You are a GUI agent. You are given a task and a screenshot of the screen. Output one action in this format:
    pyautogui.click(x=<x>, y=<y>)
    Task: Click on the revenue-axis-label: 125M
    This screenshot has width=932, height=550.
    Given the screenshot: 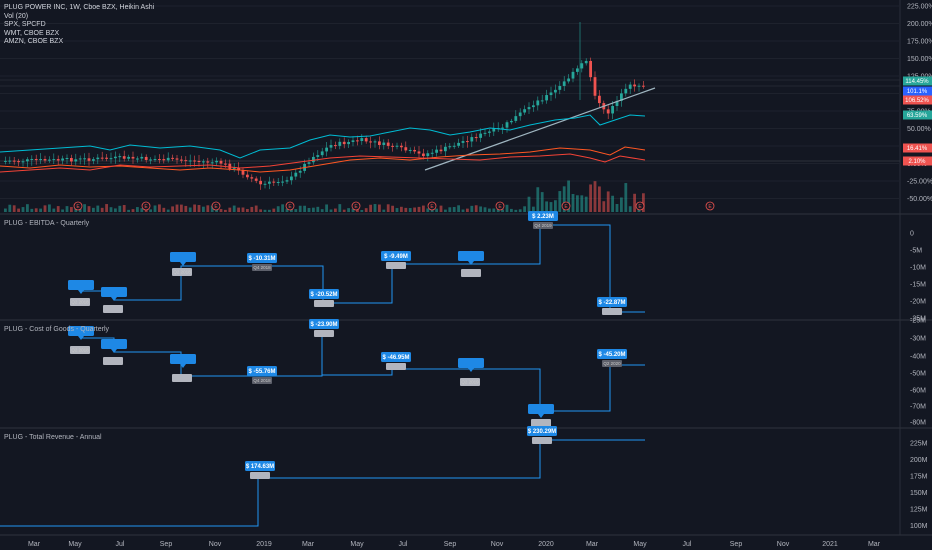 What is the action you would take?
    pyautogui.click(x=919, y=510)
    